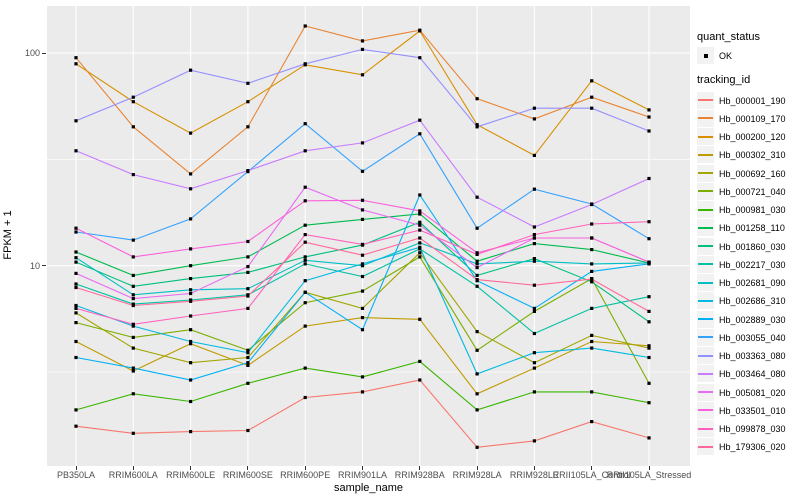 Image resolution: width=800 pixels, height=500 pixels. What do you see at coordinates (752, 100) in the screenshot?
I see `legend-label: Hb_000001_190` at bounding box center [752, 100].